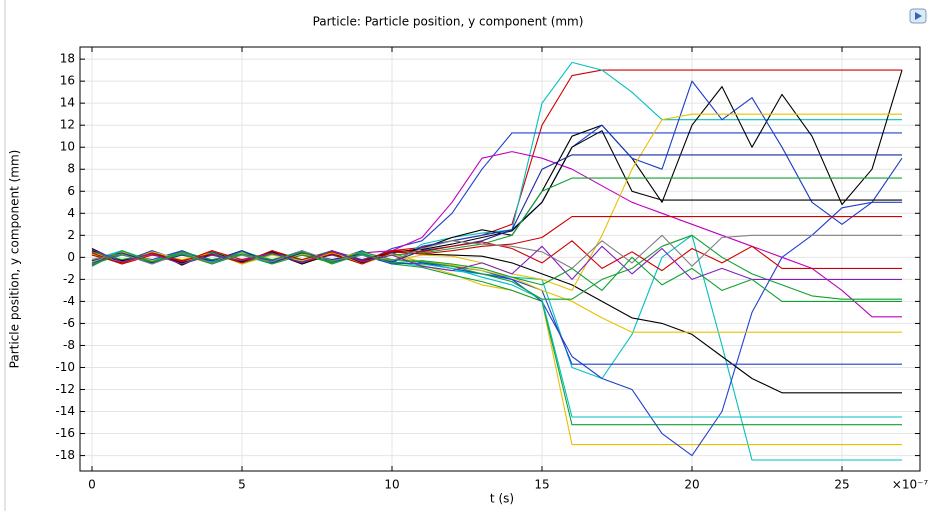 The image size is (940, 511). I want to click on y-tick-label: -8, so click(69, 345).